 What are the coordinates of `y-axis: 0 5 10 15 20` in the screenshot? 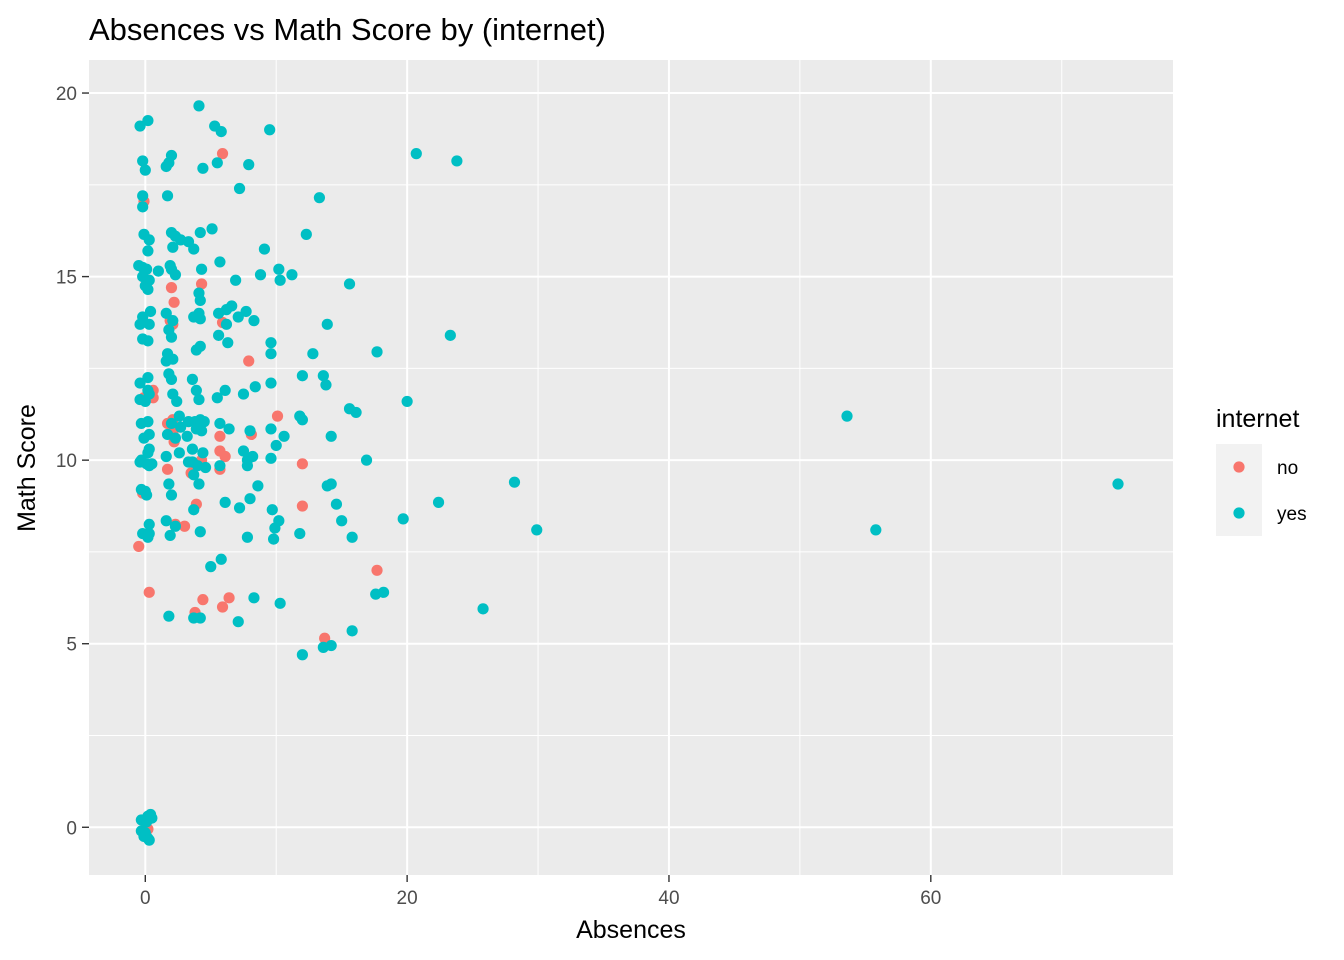 It's located at (72, 461).